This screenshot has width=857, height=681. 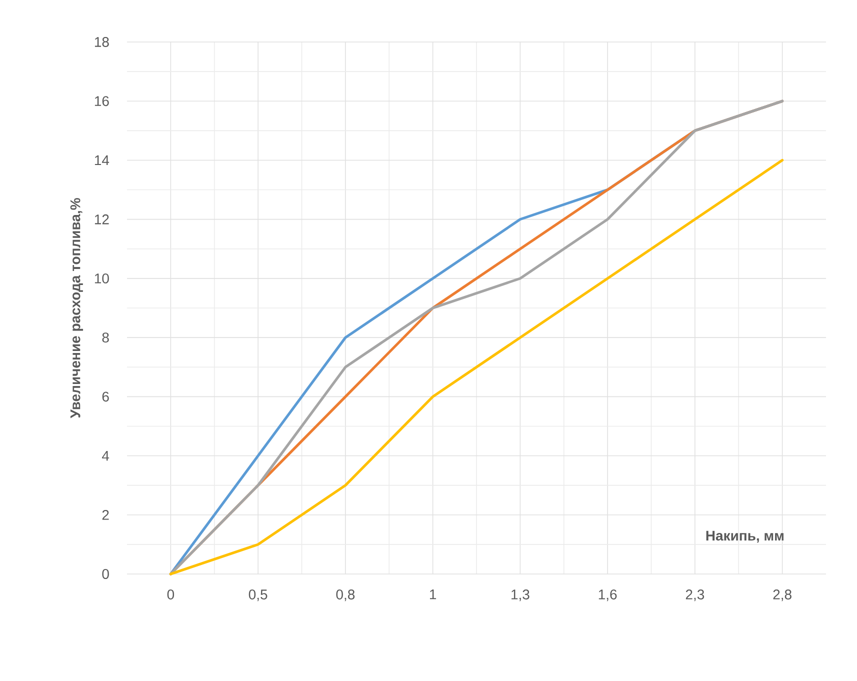 What do you see at coordinates (521, 596) in the screenshot?
I see `x-tick-label: 1,3` at bounding box center [521, 596].